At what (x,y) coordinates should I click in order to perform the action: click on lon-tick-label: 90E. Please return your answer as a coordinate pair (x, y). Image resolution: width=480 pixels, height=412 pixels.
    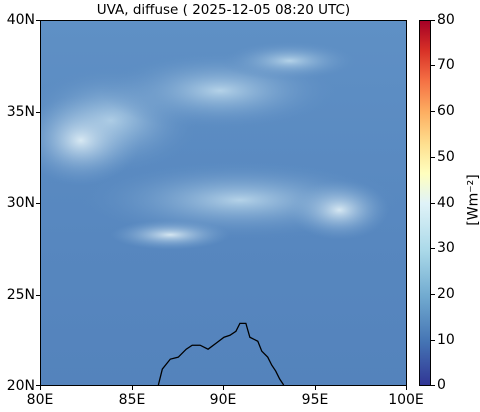
    Looking at the image, I should click on (223, 400).